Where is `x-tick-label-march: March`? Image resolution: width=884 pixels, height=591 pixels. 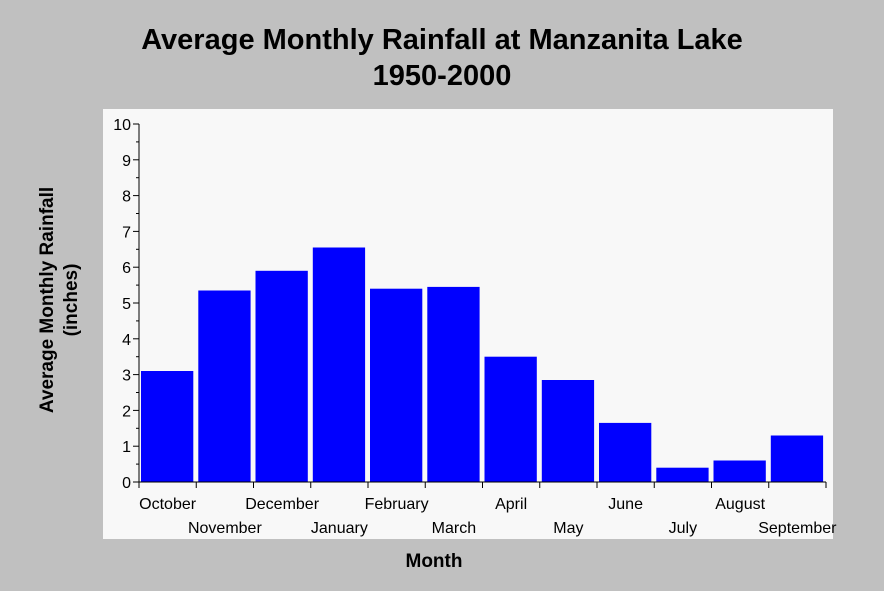
x-tick-label-march: March is located at coordinates (454, 528).